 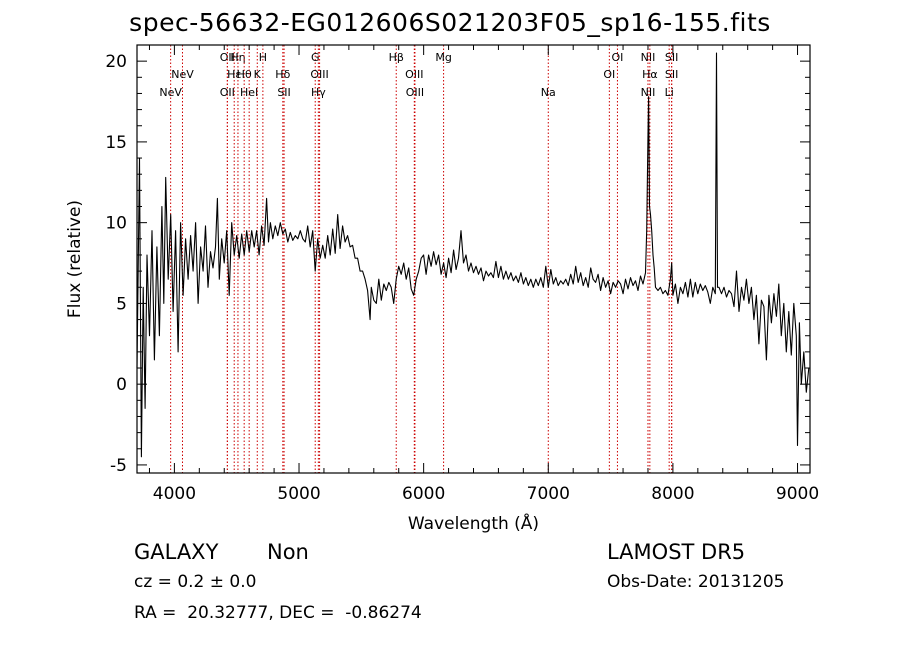 I want to click on line-label-17: OIII, so click(x=415, y=92).